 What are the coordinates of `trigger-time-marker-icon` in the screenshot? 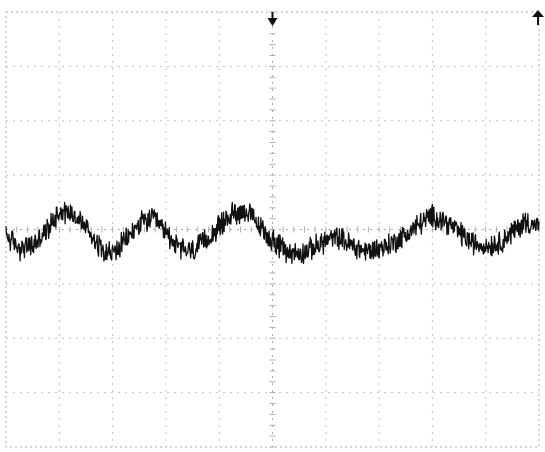 It's located at (272, 19).